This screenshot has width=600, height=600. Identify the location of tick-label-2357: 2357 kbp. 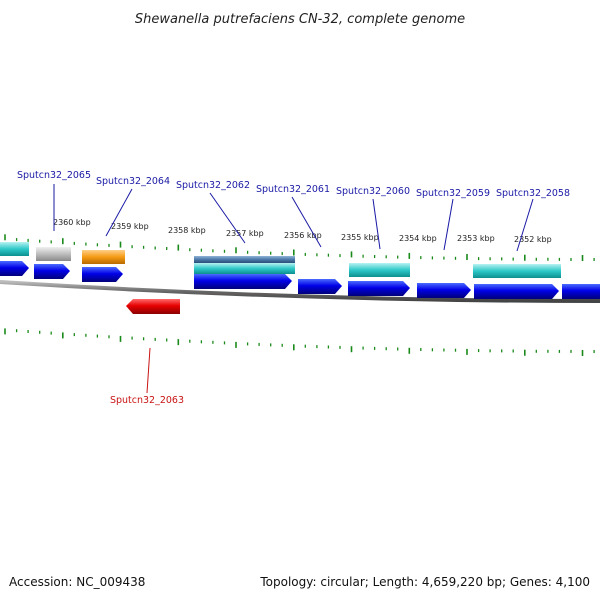
(245, 233).